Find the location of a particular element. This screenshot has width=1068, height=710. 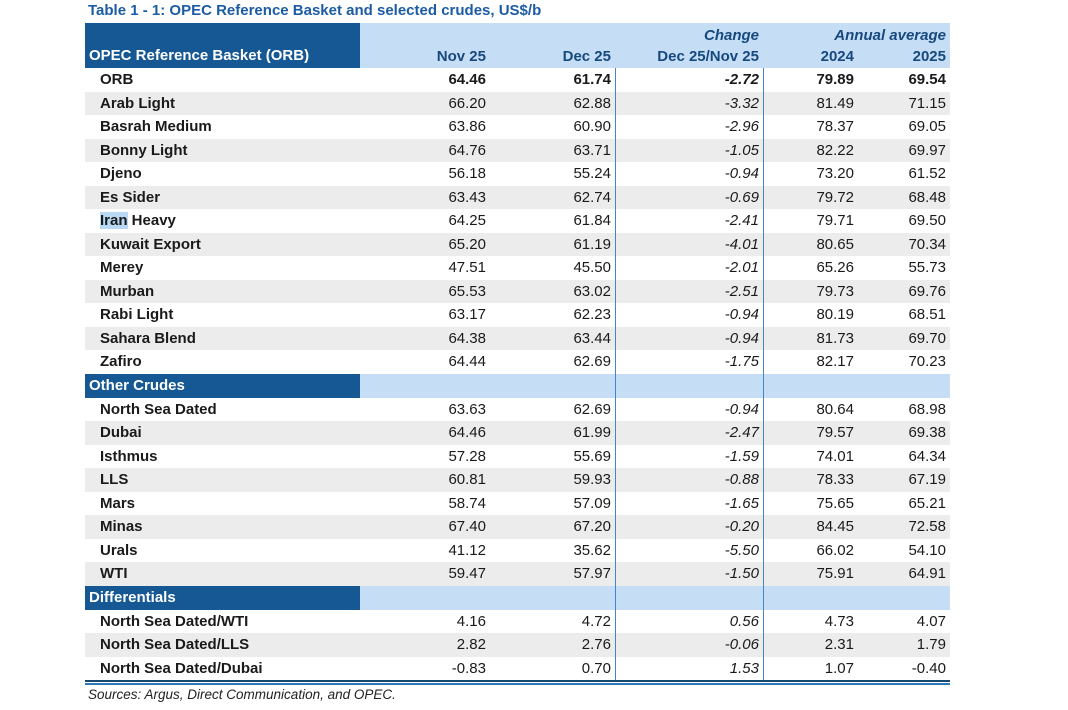

cell-nov25: 64.46 is located at coordinates (467, 80).